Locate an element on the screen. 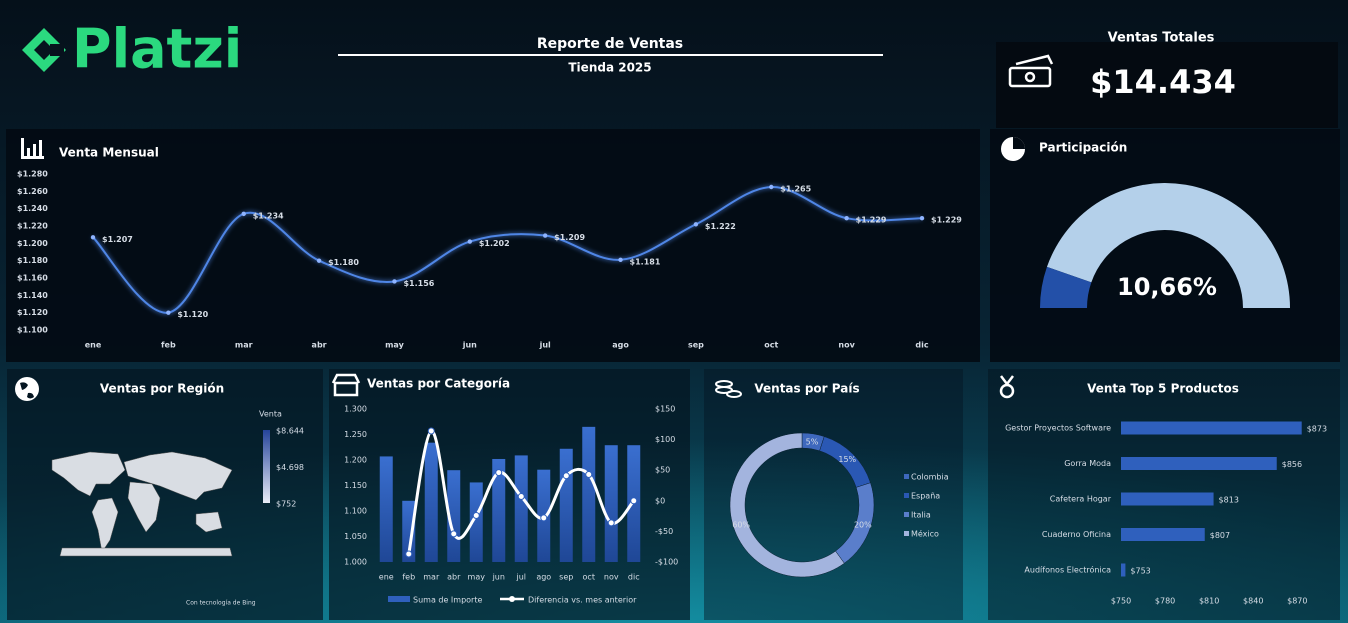  x-tick-label: $780 is located at coordinates (1165, 601).